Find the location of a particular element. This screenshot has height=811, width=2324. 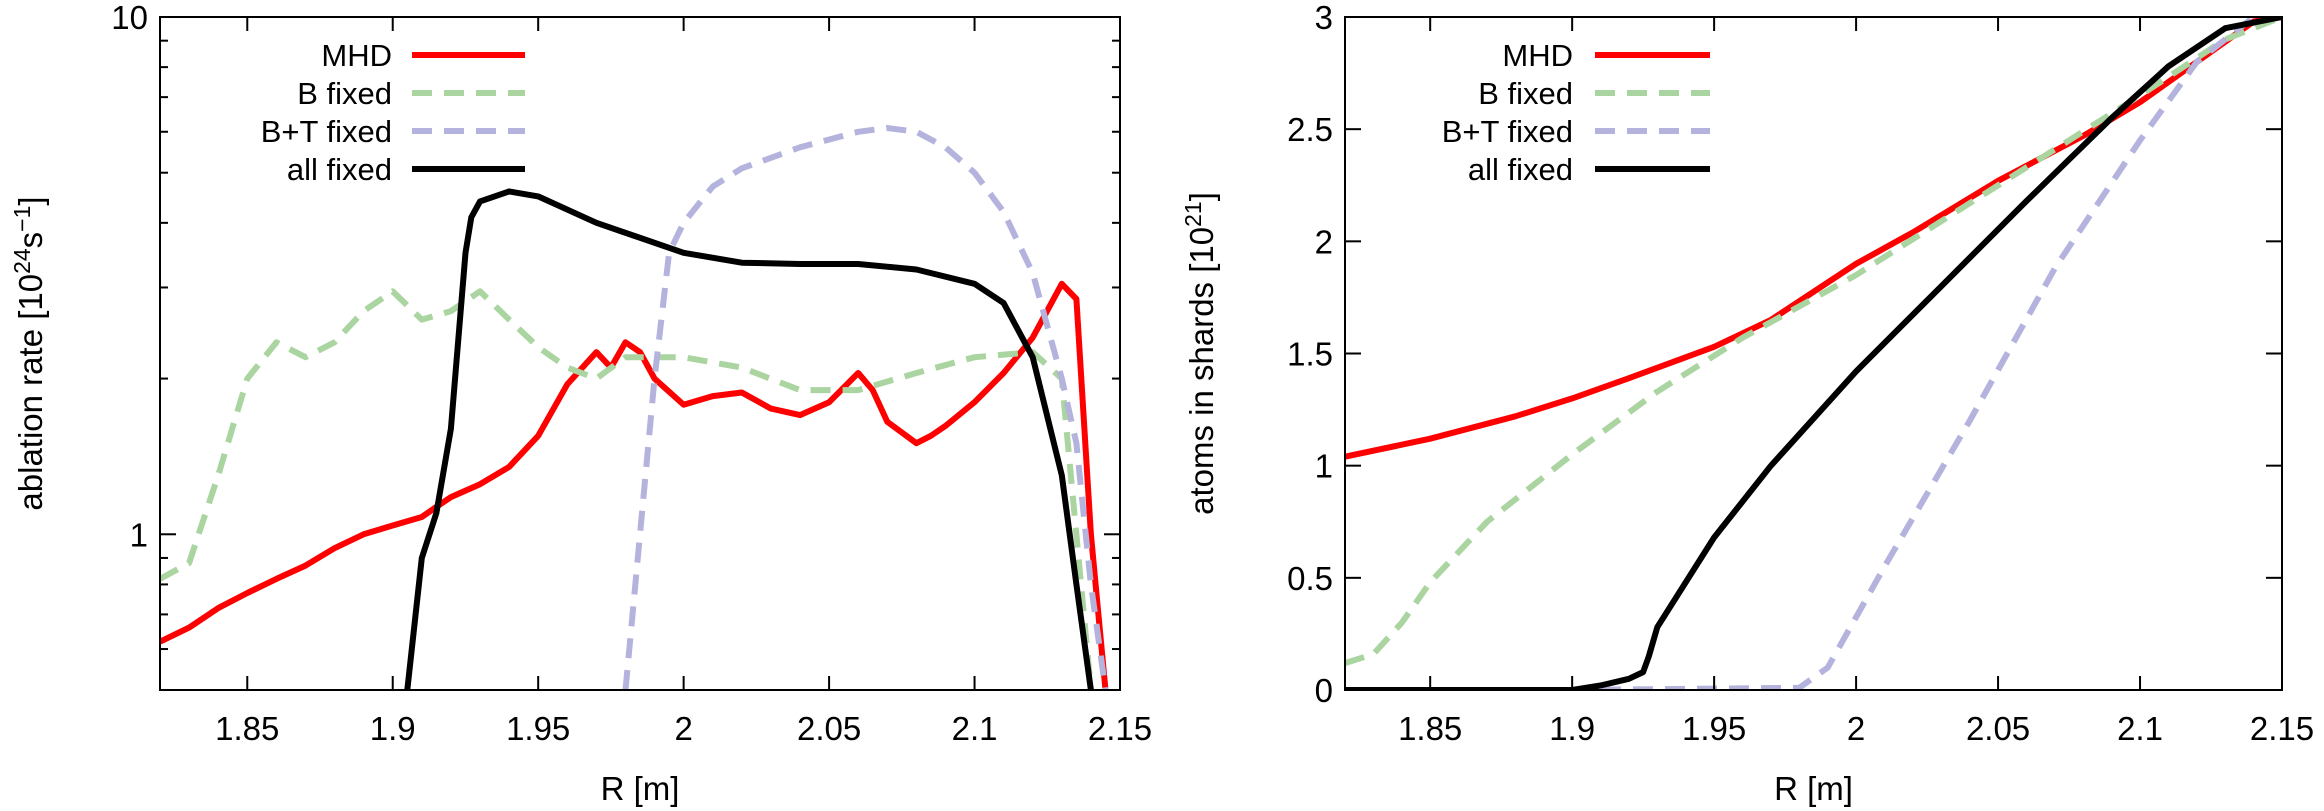

y-axis-label: ablation rate [1024s−1] is located at coordinates (29, 353).